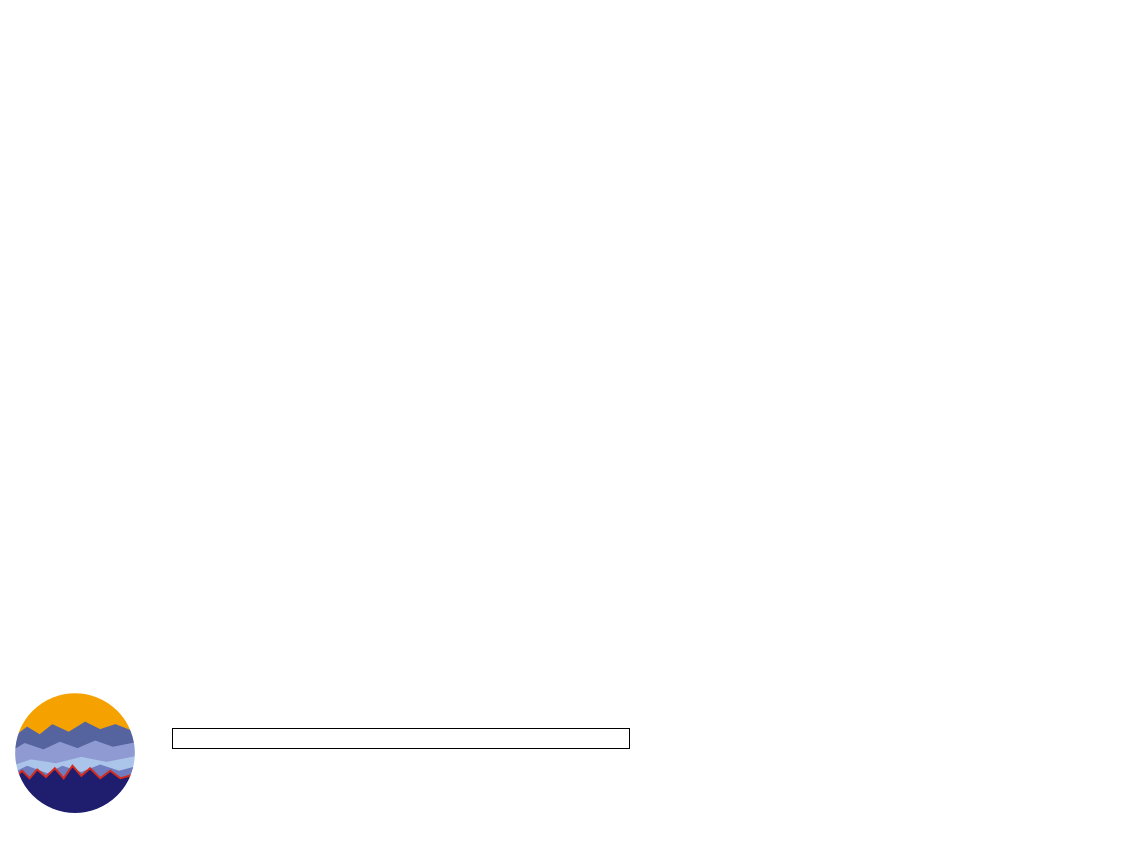 The height and width of the screenshot is (860, 1135). I want to click on map-panel, so click(310, 84).